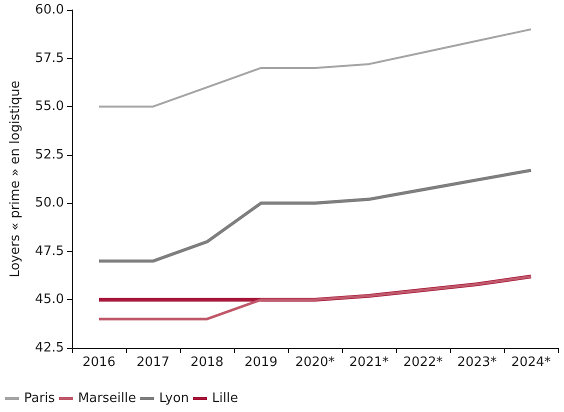 This screenshot has height=412, width=564. What do you see at coordinates (49, 154) in the screenshot?
I see `y-tick-label: 52.5` at bounding box center [49, 154].